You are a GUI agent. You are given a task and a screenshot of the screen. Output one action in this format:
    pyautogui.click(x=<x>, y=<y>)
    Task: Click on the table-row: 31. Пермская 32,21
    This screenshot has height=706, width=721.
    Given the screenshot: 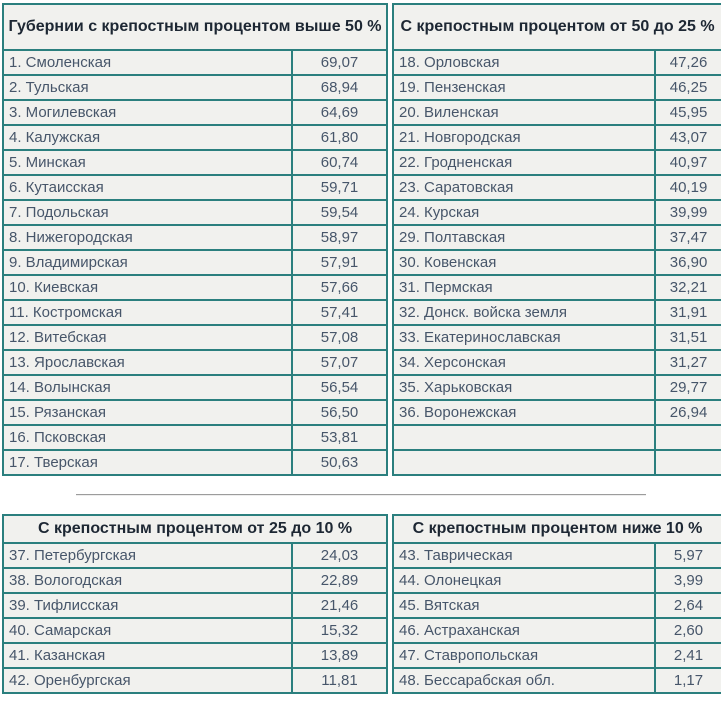 What is the action you would take?
    pyautogui.click(x=556, y=287)
    